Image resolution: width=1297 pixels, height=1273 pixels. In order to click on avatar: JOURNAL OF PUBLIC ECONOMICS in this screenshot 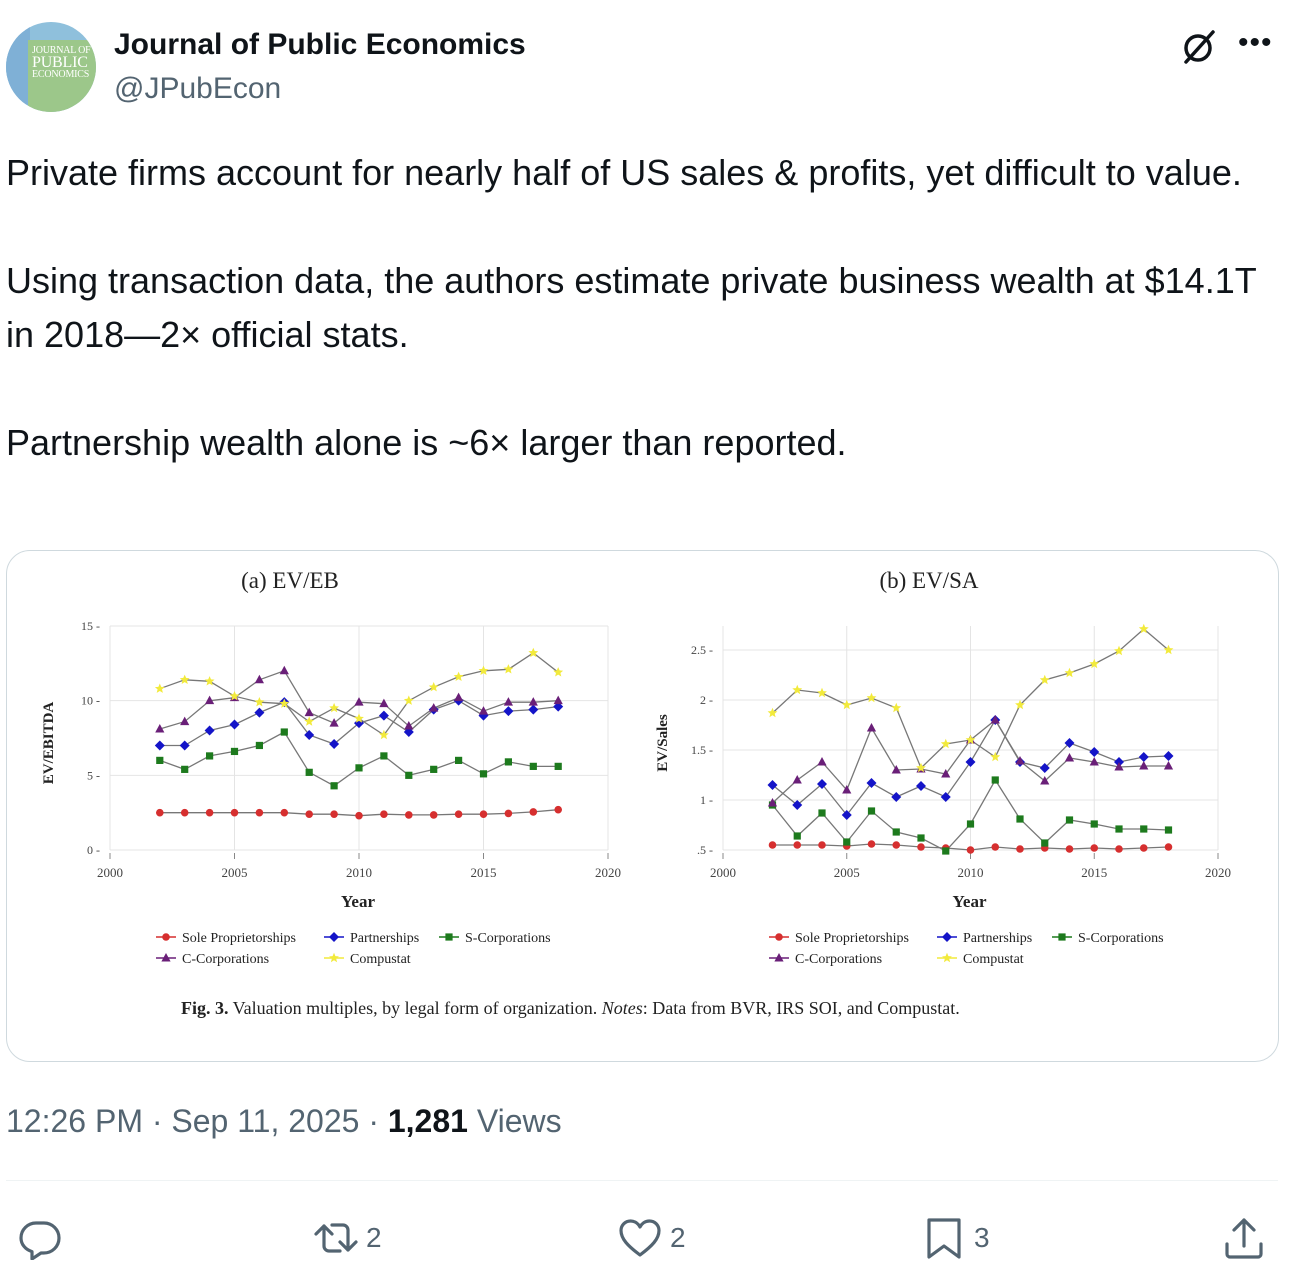, I will do `click(51, 67)`.